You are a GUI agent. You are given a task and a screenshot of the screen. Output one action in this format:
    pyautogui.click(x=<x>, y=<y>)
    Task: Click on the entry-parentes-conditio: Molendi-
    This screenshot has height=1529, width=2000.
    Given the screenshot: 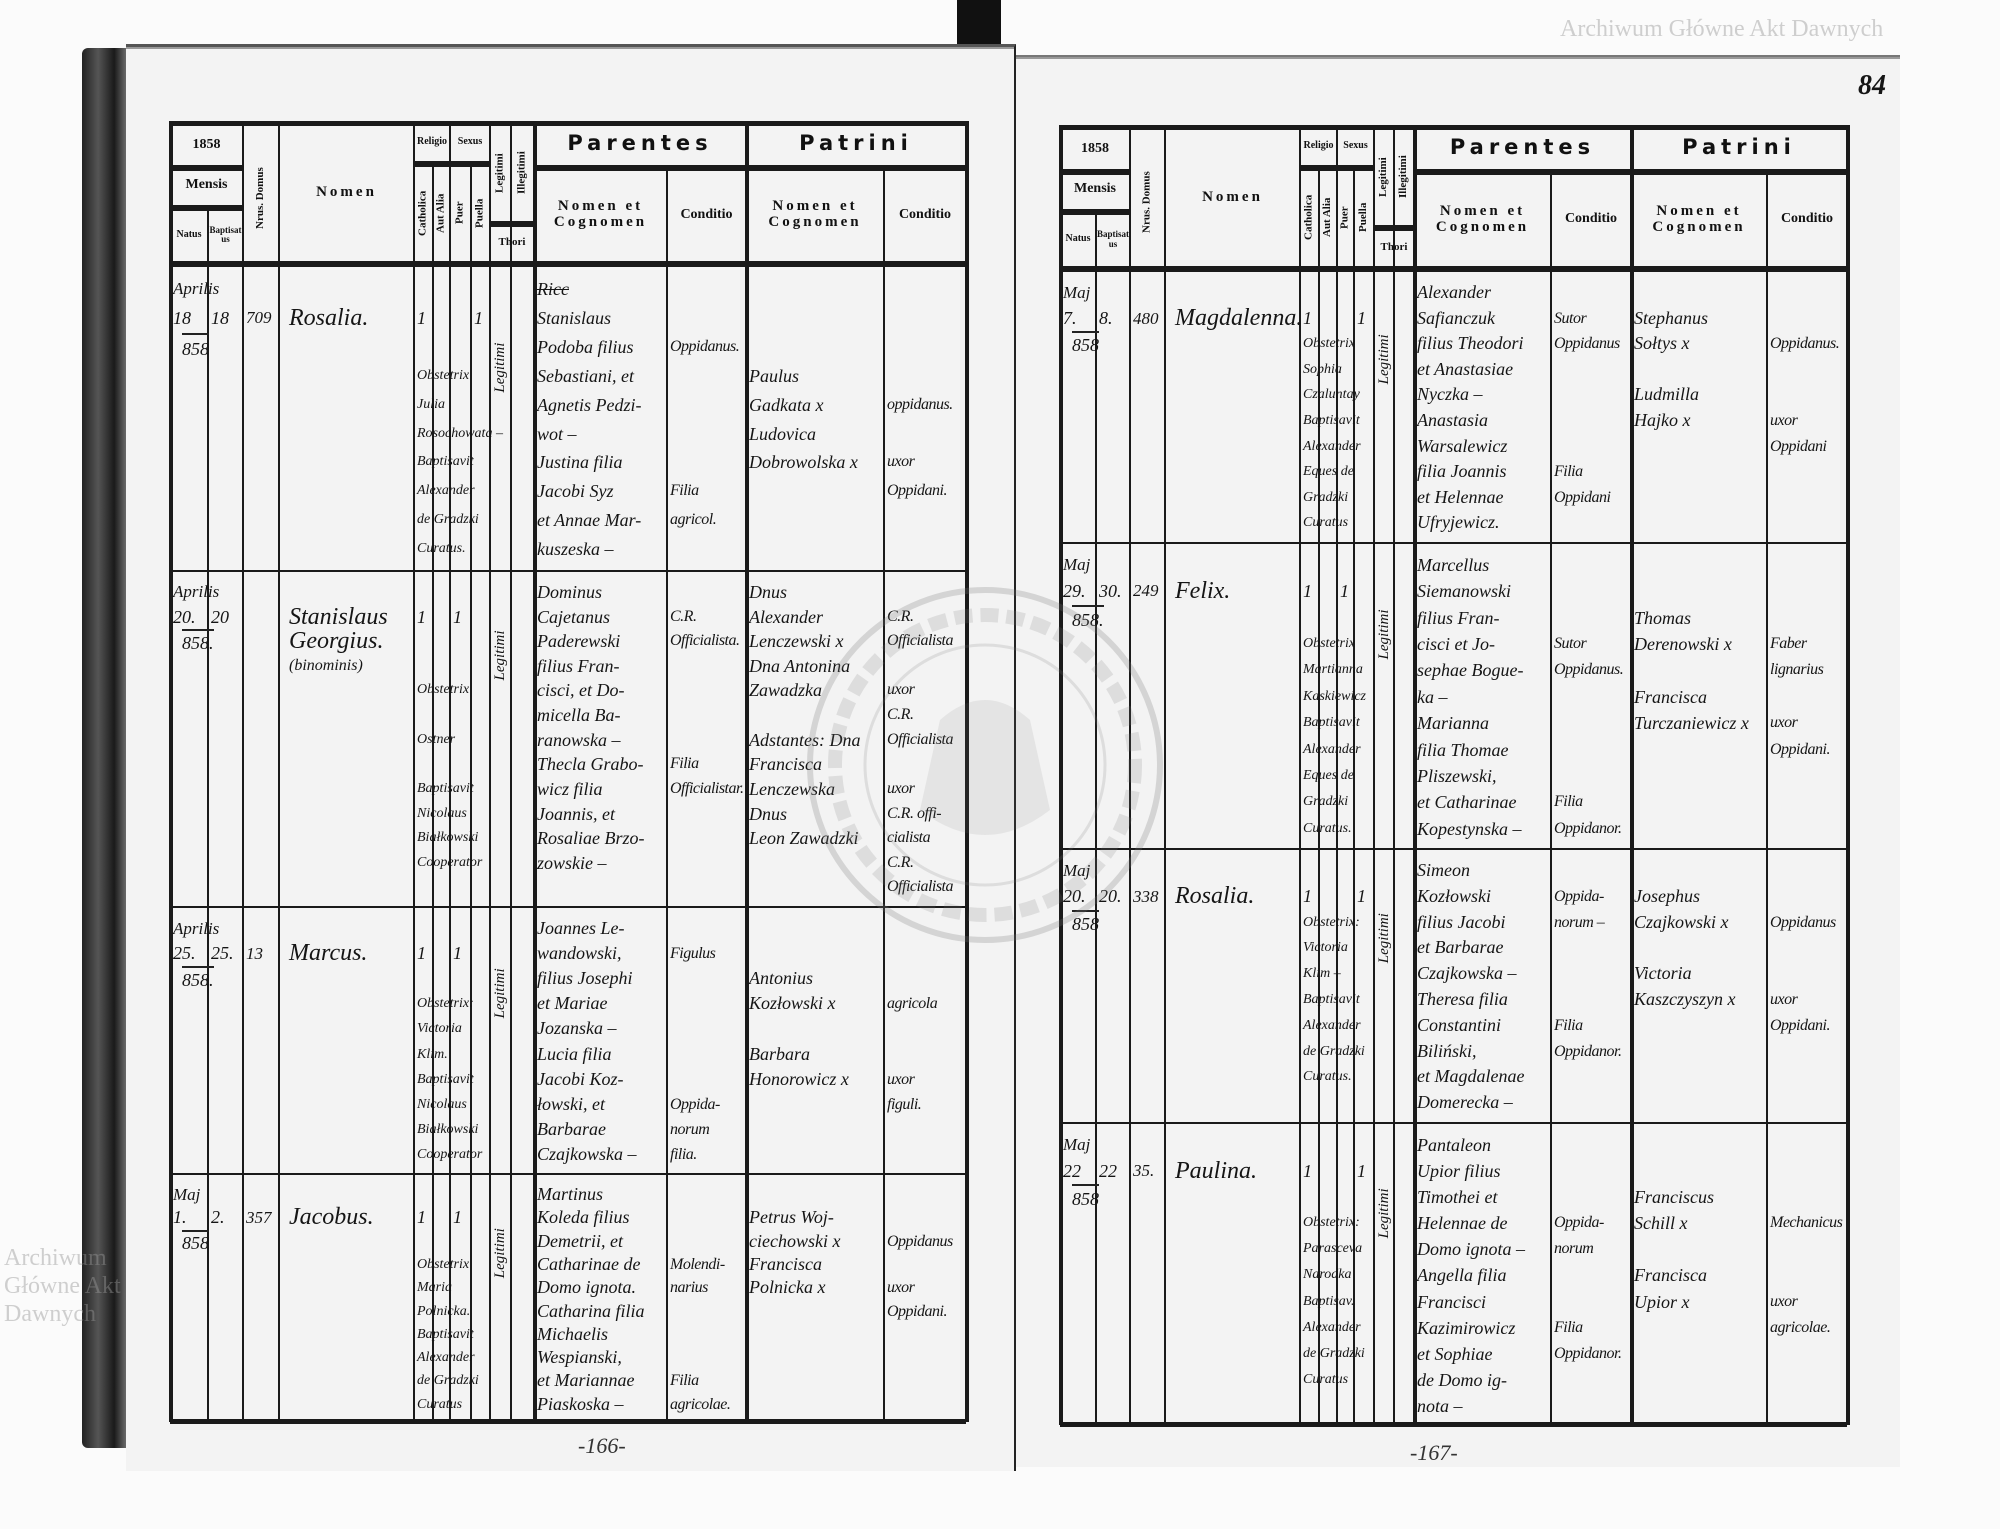 What is the action you would take?
    pyautogui.click(x=697, y=1264)
    